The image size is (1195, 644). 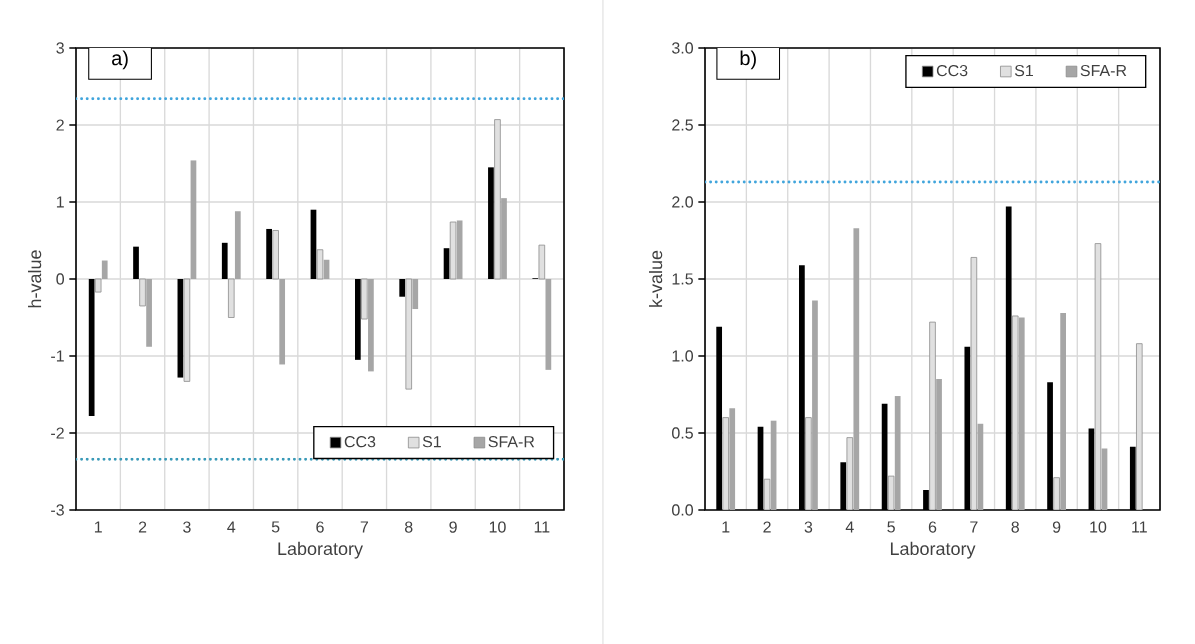 What do you see at coordinates (683, 356) in the screenshot?
I see `y-tick-label: 1.0` at bounding box center [683, 356].